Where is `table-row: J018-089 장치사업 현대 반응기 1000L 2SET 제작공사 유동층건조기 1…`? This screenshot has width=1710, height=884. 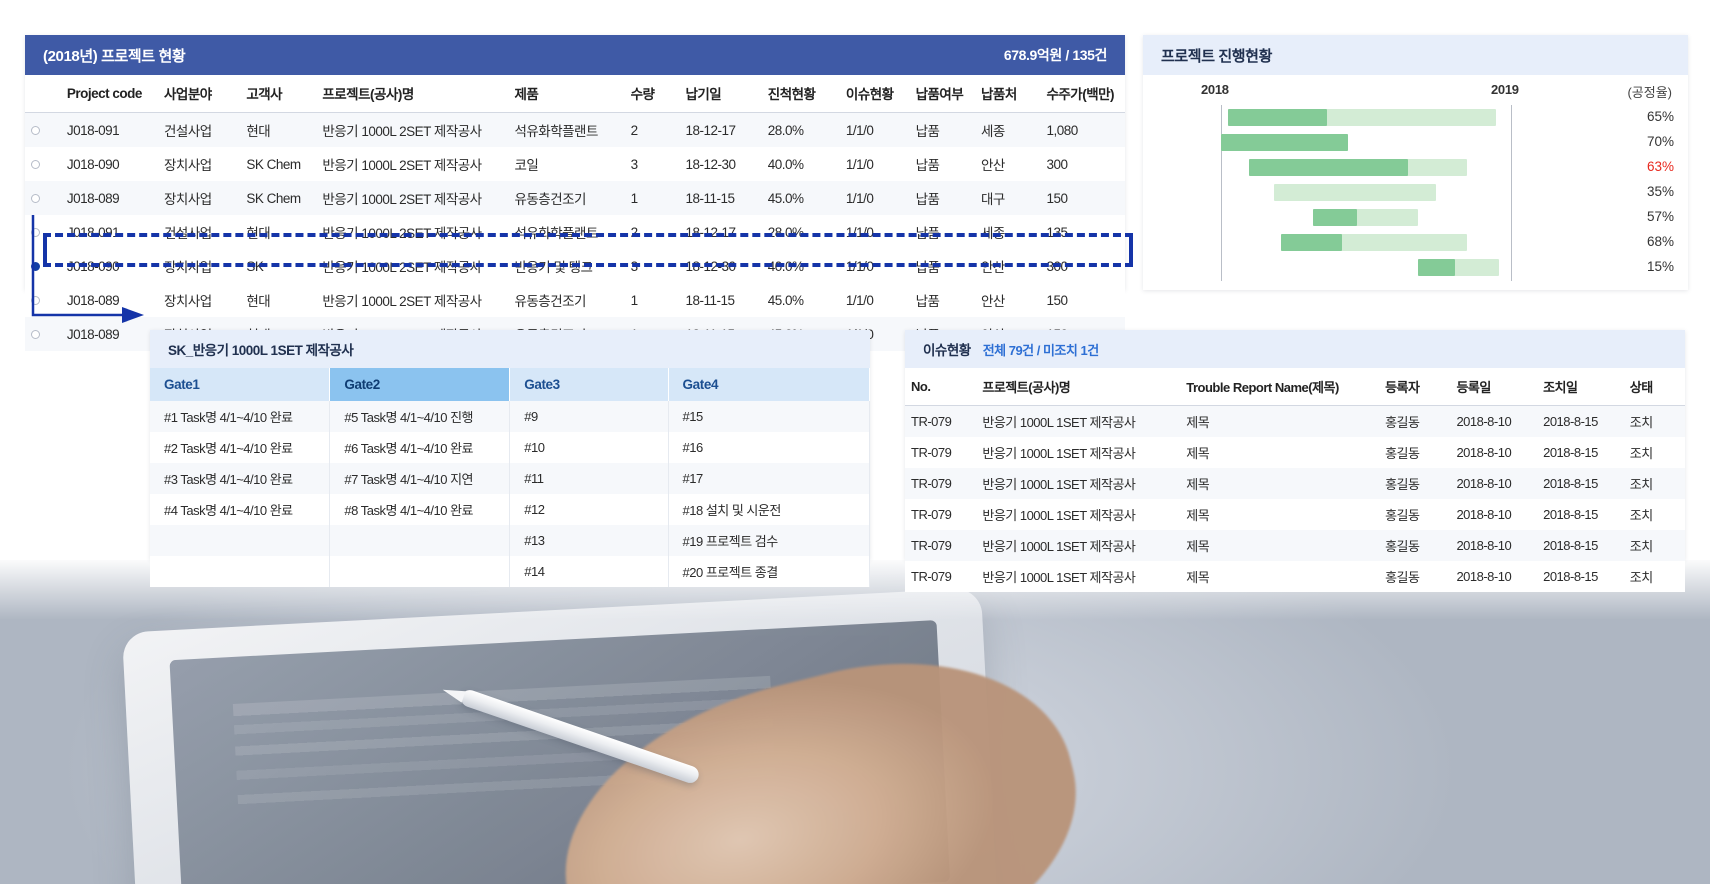
table-row: J018-089 장치사업 현대 반응기 1000L 2SET 제작공사 유동층건조기 1… is located at coordinates (575, 300).